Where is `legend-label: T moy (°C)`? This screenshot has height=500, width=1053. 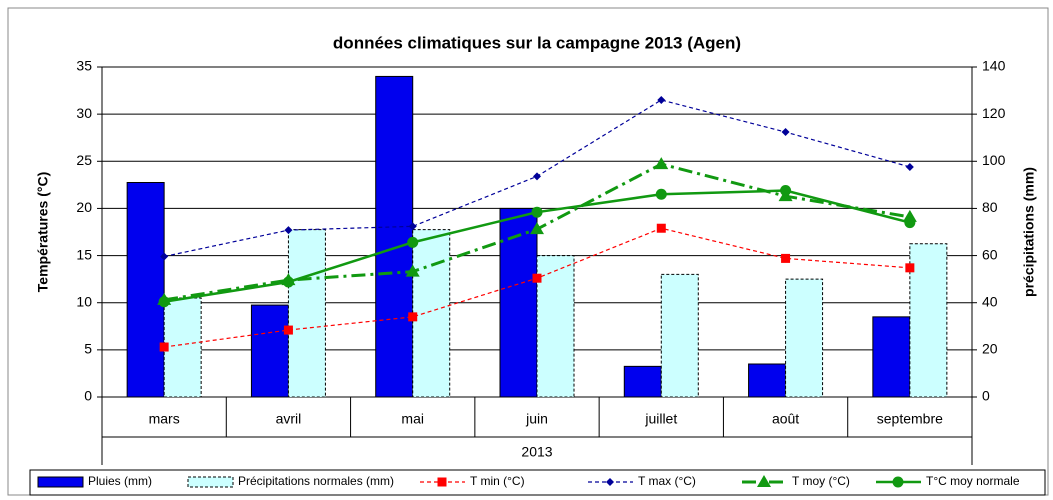 legend-label: T moy (°C) is located at coordinates (821, 481).